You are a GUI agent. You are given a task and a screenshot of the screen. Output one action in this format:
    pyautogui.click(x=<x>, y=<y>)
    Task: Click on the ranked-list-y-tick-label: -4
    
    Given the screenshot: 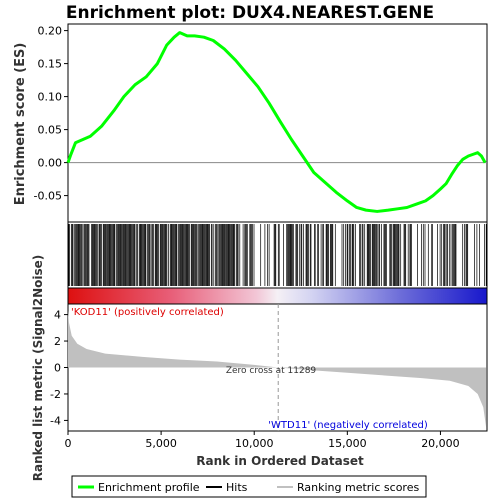 What is the action you would take?
    pyautogui.click(x=55, y=420)
    